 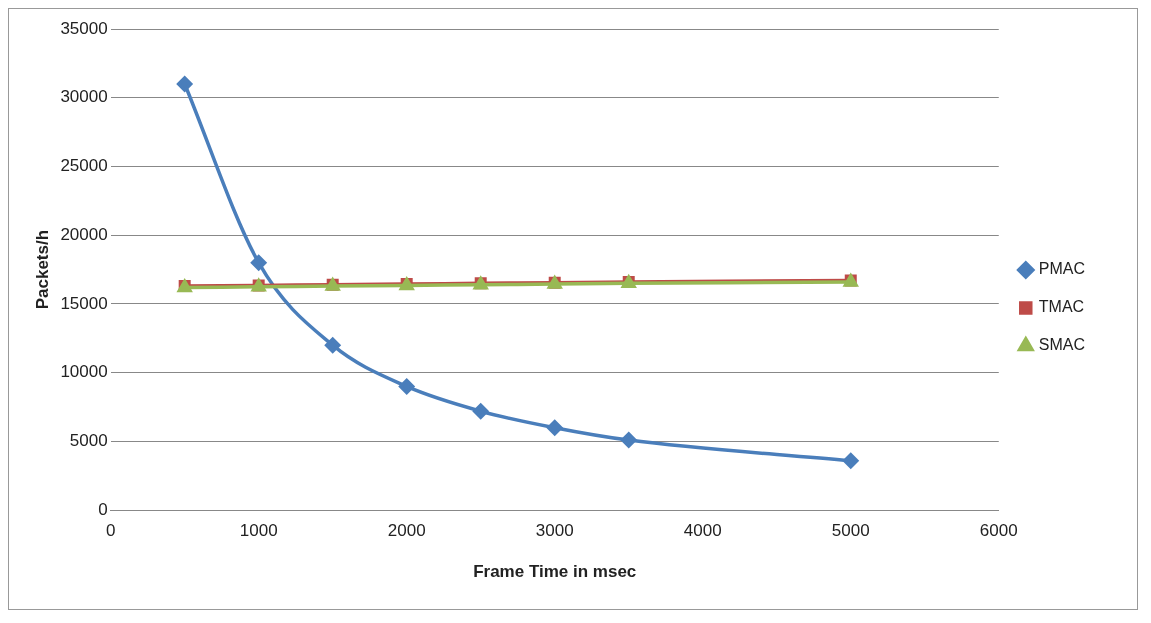 What do you see at coordinates (258, 531) in the screenshot?
I see `x-tick-label: 1000` at bounding box center [258, 531].